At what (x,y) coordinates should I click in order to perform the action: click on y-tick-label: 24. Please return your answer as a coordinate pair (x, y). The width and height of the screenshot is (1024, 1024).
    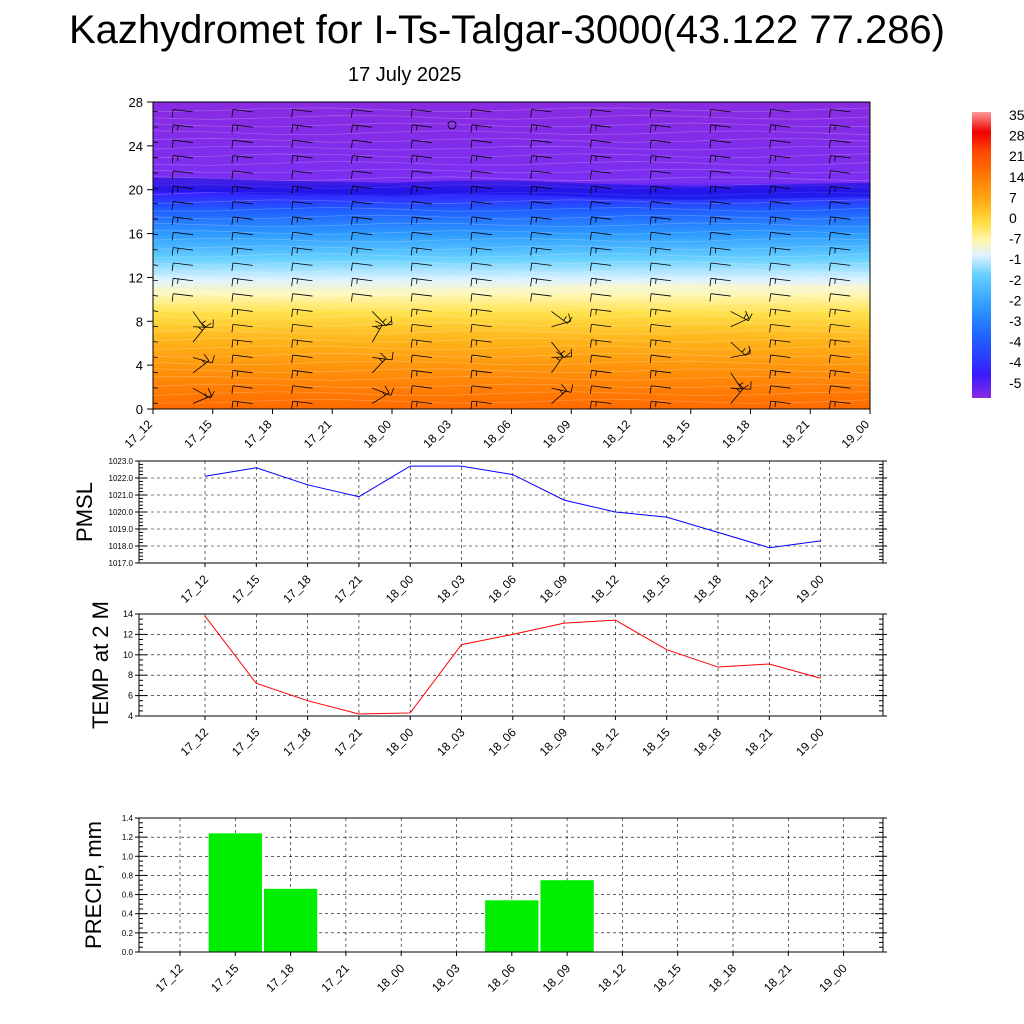
    Looking at the image, I should click on (136, 146).